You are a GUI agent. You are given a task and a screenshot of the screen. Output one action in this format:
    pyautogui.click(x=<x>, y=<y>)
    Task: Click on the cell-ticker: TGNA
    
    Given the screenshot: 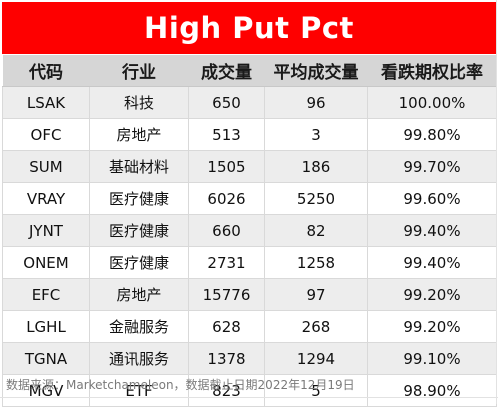 What is the action you would take?
    pyautogui.click(x=46, y=358)
    